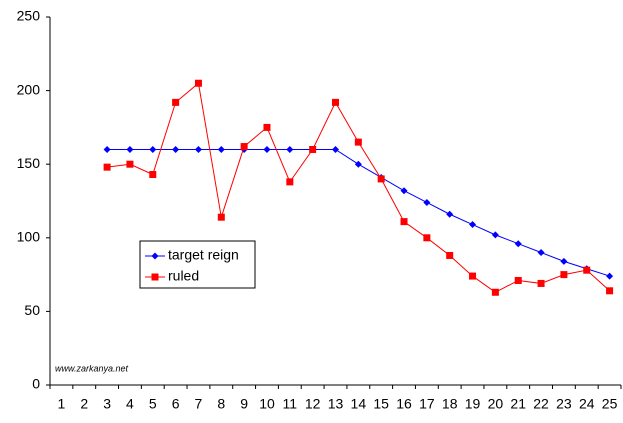 This screenshot has height=423, width=623. What do you see at coordinates (587, 404) in the screenshot?
I see `x-tick-label: 24` at bounding box center [587, 404].